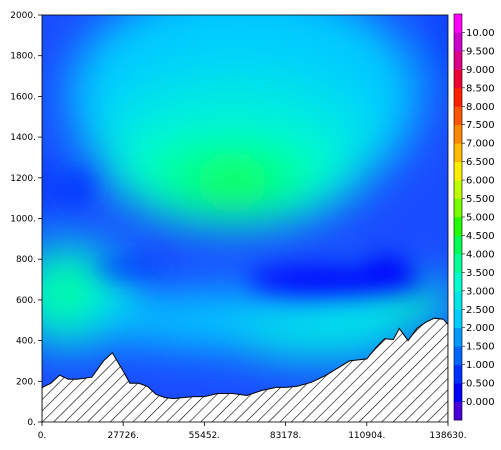  Describe the element at coordinates (480, 162) in the screenshot. I see `colorbar-label: 6.500` at that location.